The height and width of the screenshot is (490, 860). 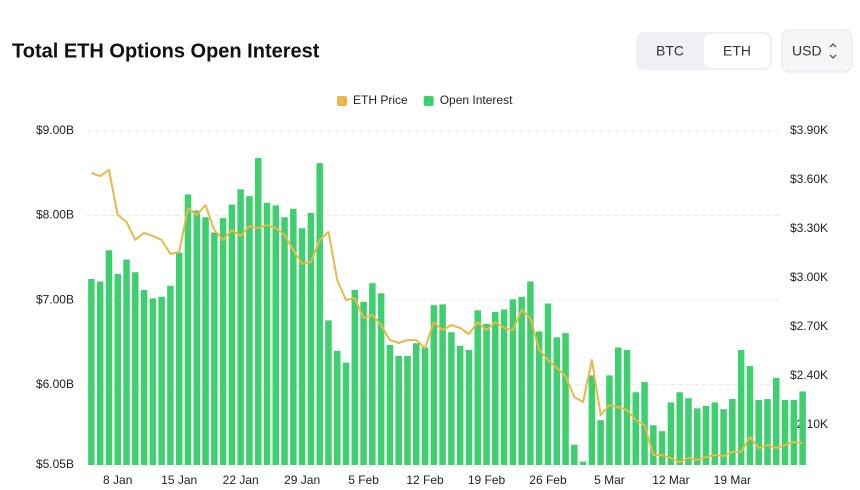 I want to click on legend-label: Open Interest, so click(x=476, y=100).